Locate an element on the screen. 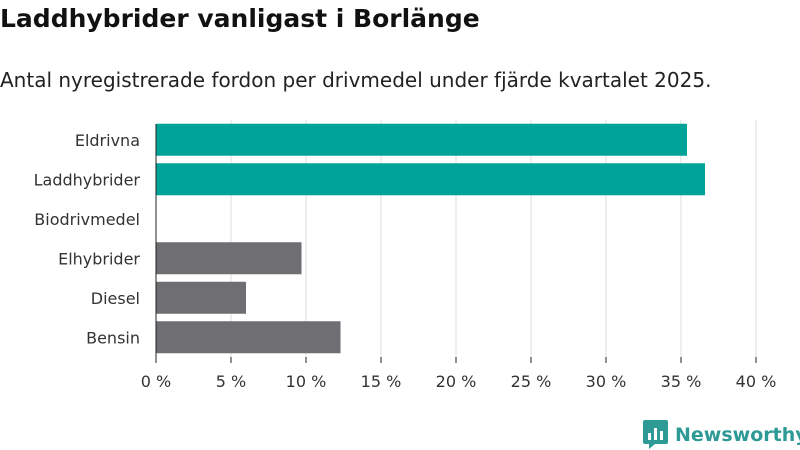  x-tick-label: 25 % is located at coordinates (531, 381).